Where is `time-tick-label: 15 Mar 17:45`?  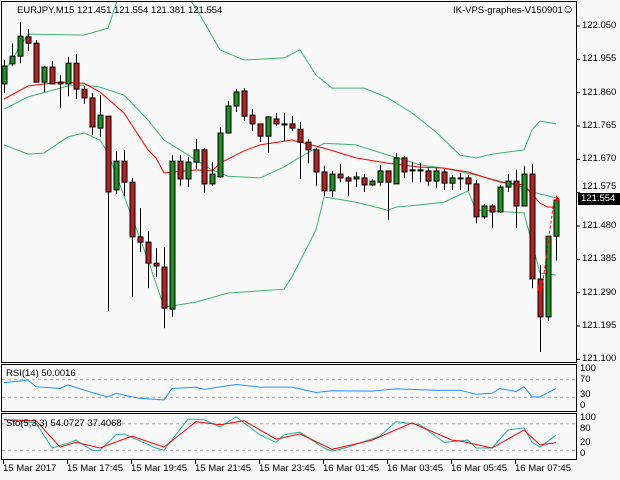
time-tick-label: 15 Mar 17:45 is located at coordinates (95, 468).